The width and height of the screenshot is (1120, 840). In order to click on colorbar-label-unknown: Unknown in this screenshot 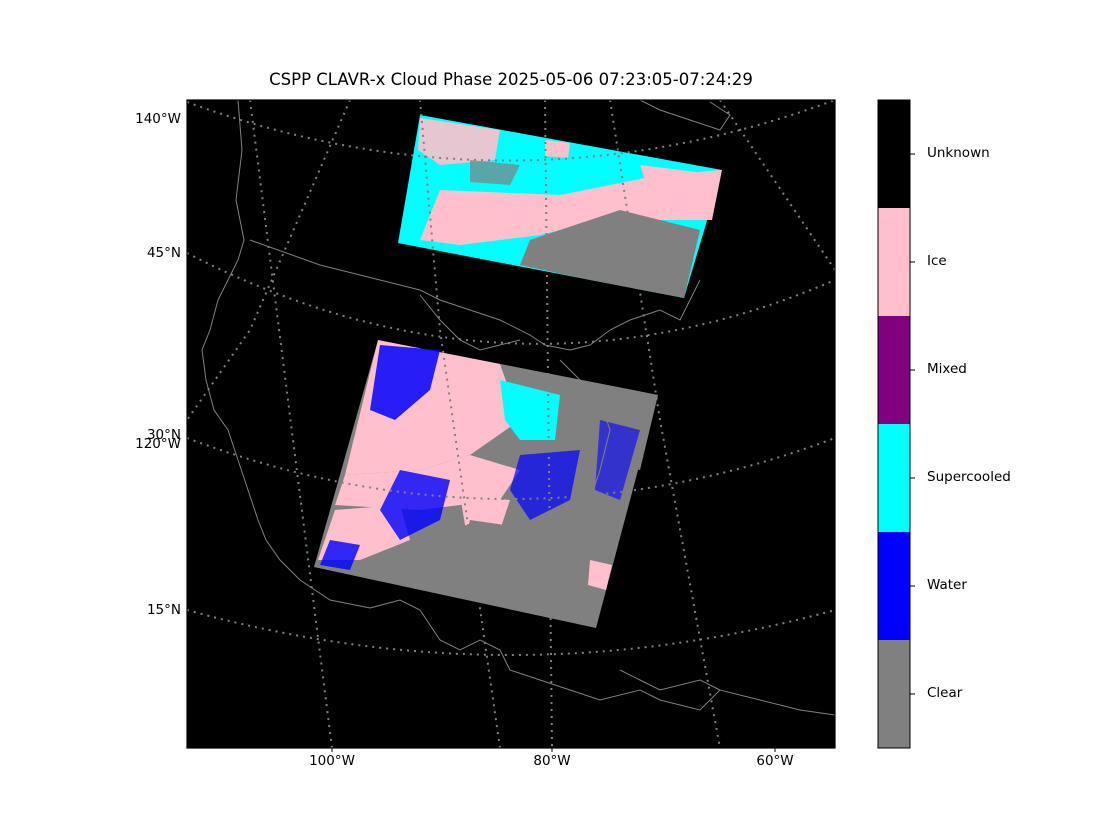, I will do `click(958, 153)`.